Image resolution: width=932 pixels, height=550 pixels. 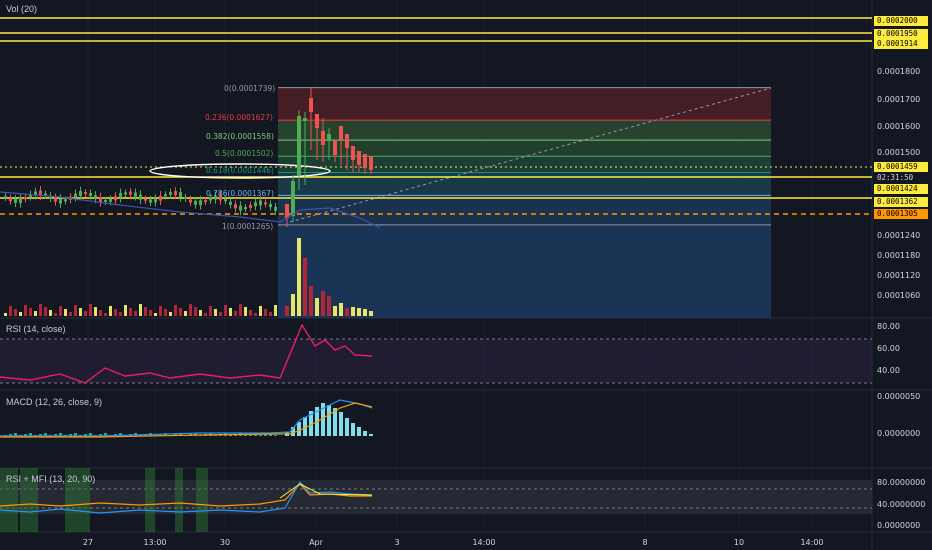 What do you see at coordinates (29, 500) in the screenshot?
I see `signal-zone` at bounding box center [29, 500].